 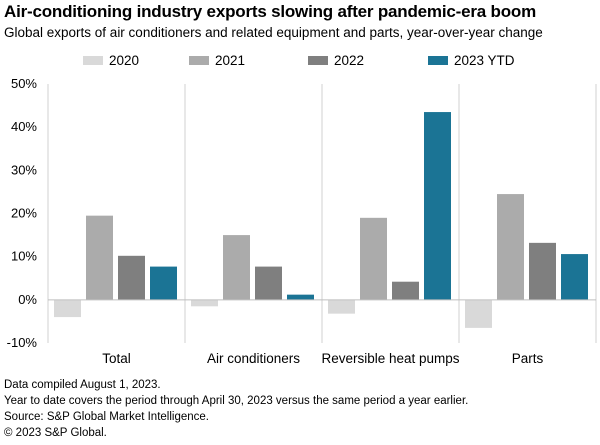 What do you see at coordinates (437, 206) in the screenshot?
I see `bar-2023-ytd-reversible-heat-pumps` at bounding box center [437, 206].